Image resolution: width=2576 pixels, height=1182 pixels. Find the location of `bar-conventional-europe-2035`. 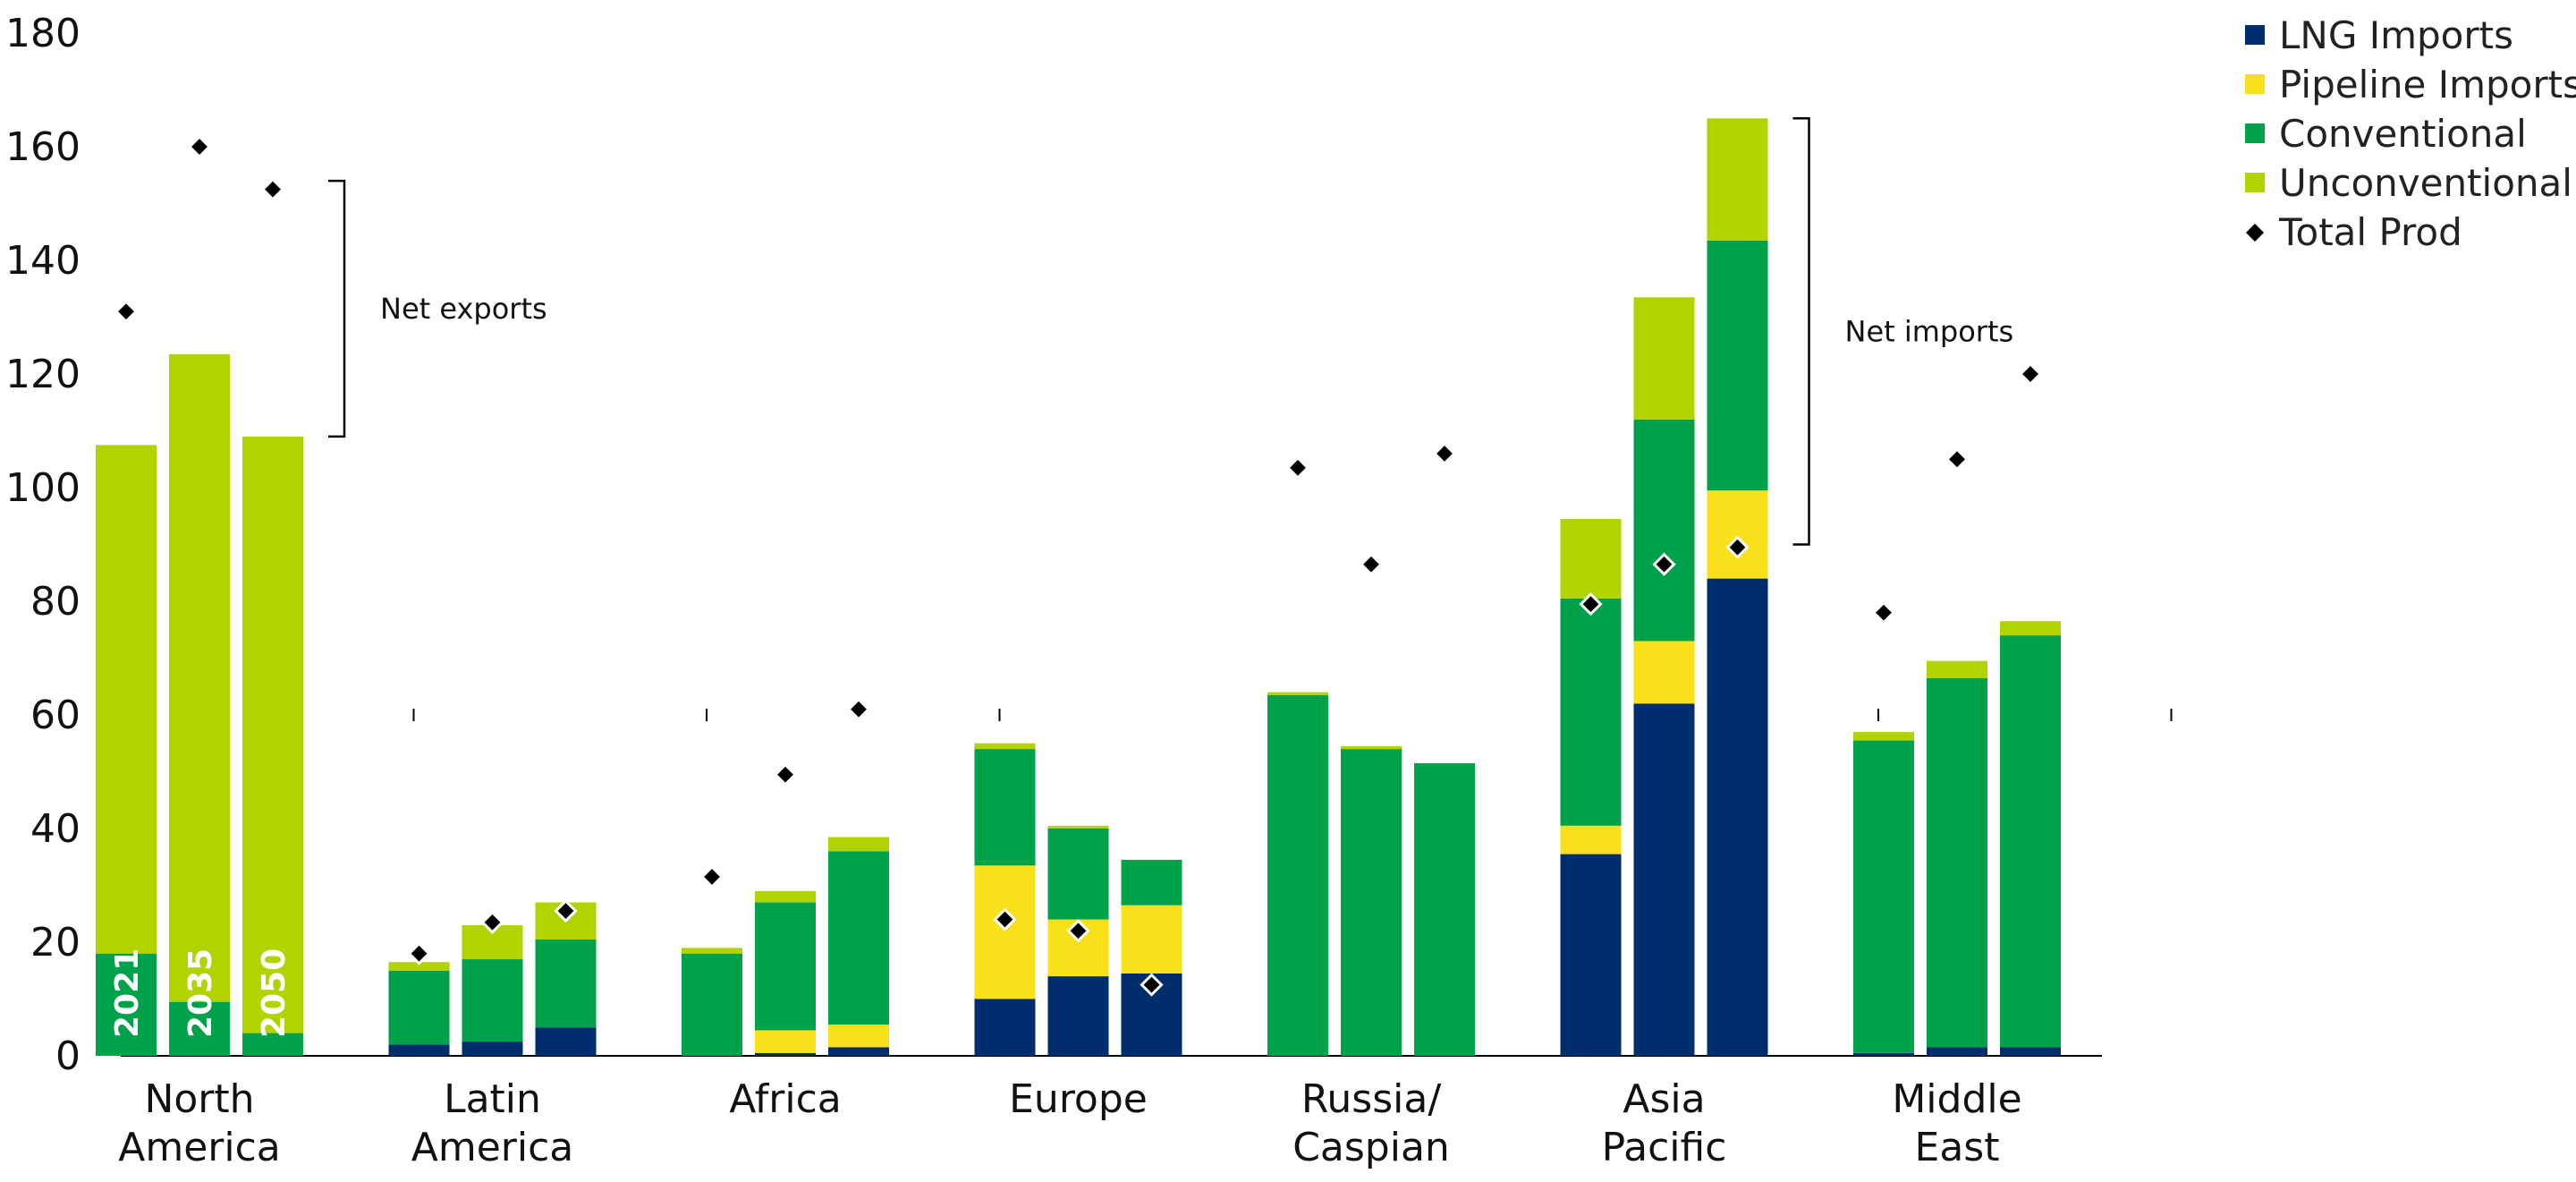

bar-conventional-europe-2035 is located at coordinates (1078, 874).